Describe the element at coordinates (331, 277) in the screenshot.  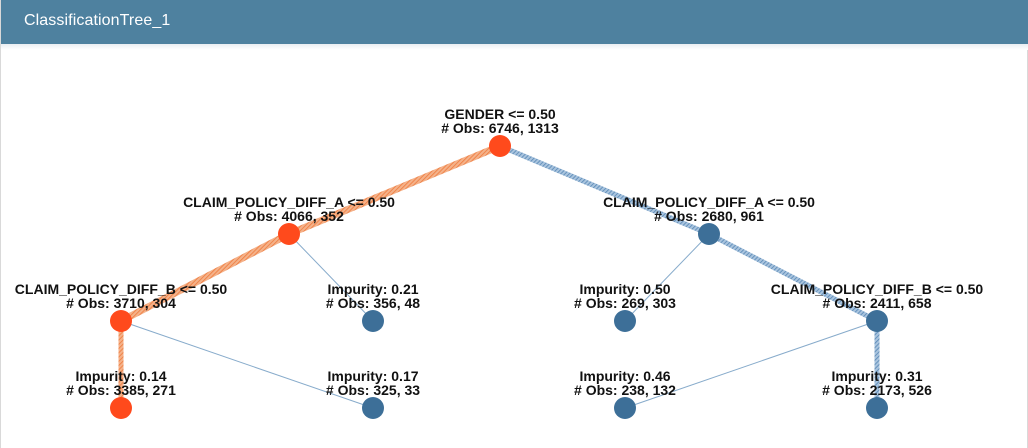
I see `tree-edge-n_left-n_lr` at that location.